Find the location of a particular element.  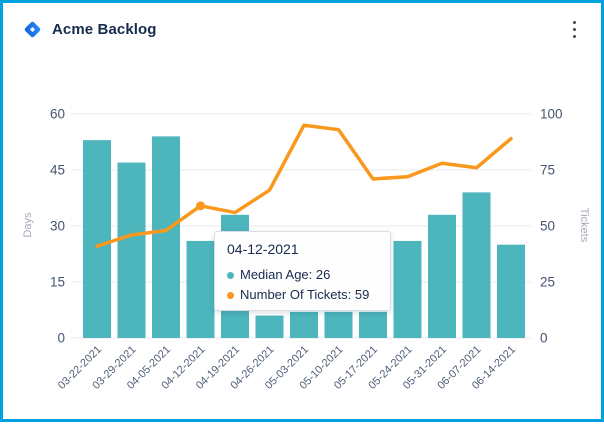

left-axis-tick: 60 is located at coordinates (57, 114).